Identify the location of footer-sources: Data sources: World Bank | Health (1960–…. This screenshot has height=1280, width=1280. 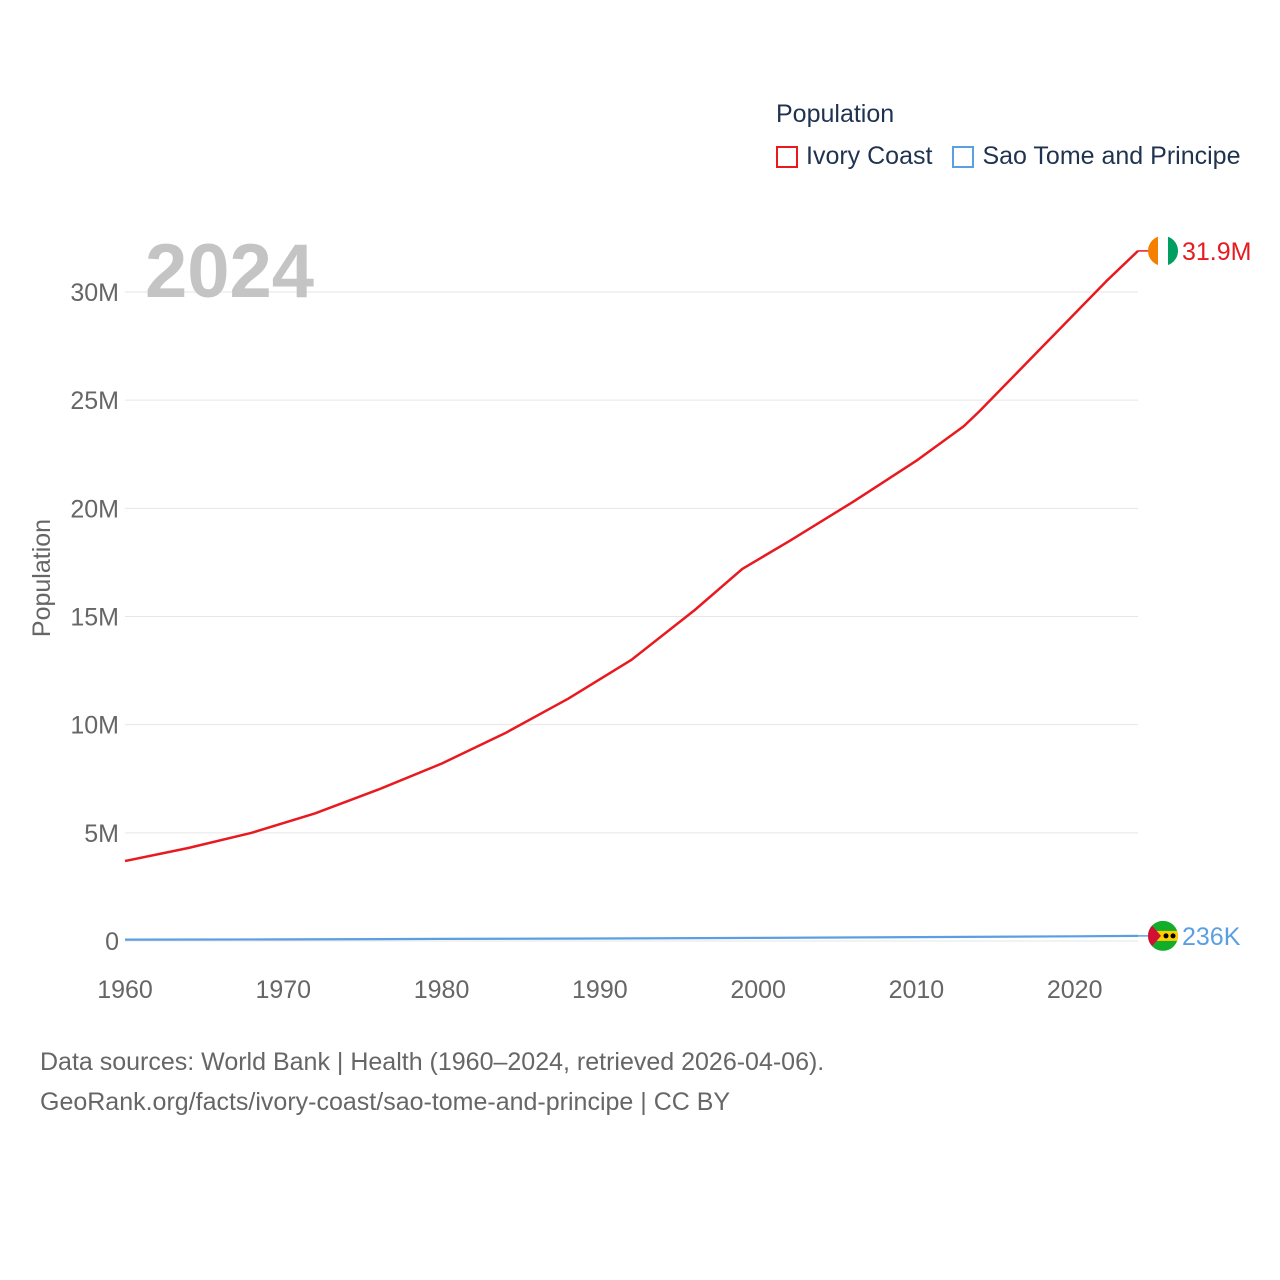
(432, 1062).